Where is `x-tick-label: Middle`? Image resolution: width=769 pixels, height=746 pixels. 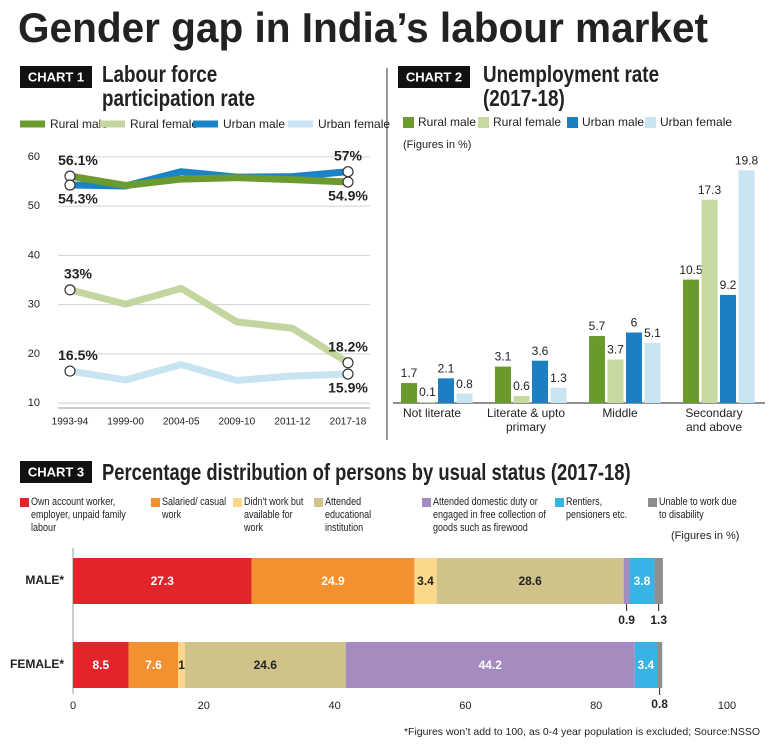
x-tick-label: Middle is located at coordinates (620, 413).